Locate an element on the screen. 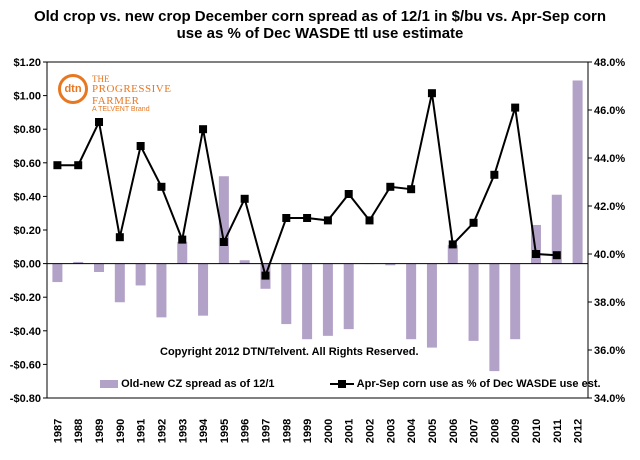 The height and width of the screenshot is (460, 640). line-point-1988 is located at coordinates (78, 165).